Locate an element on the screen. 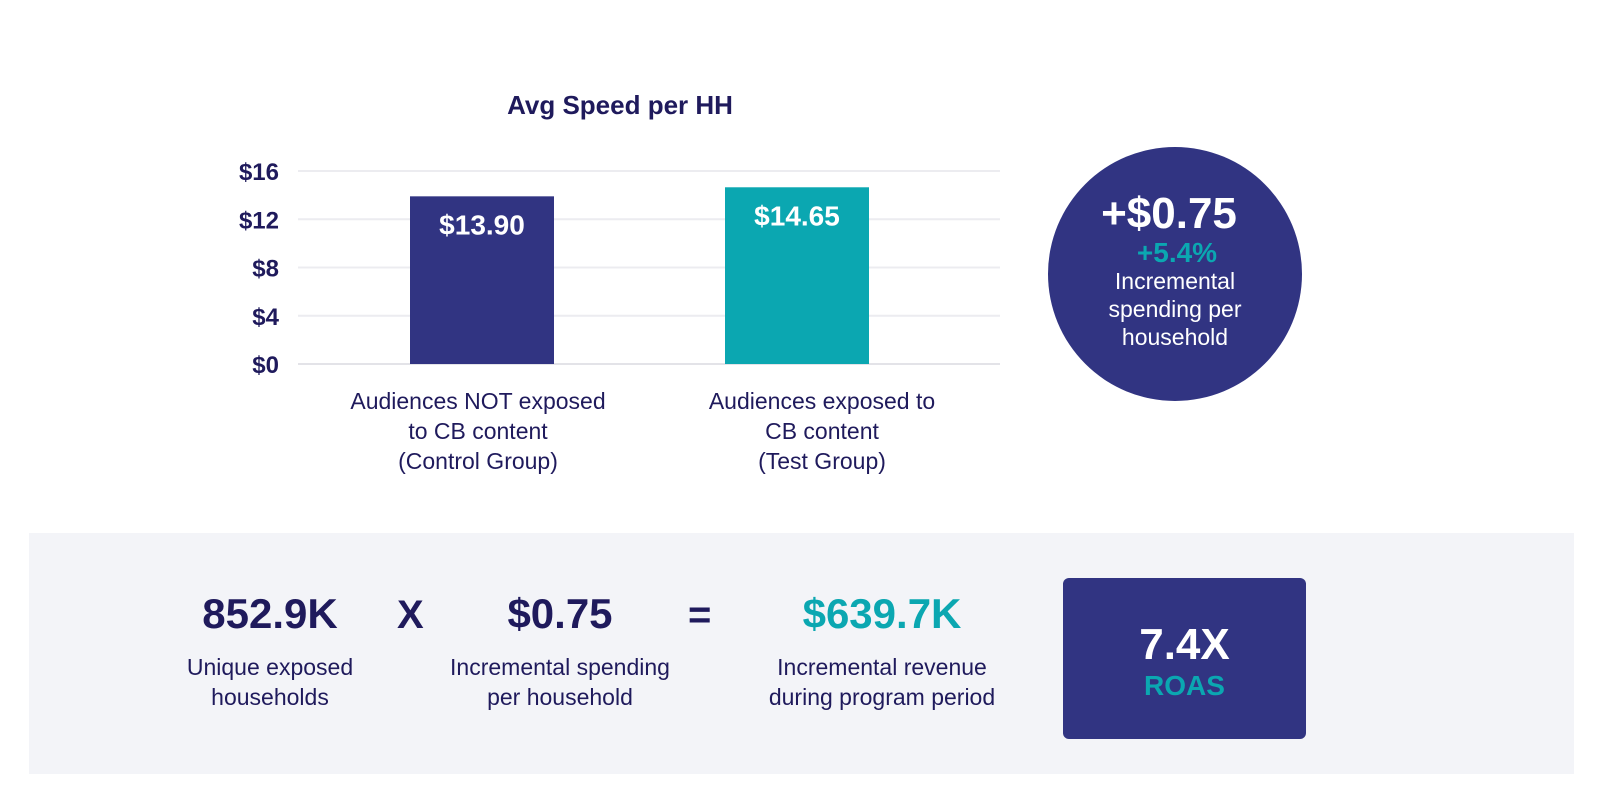 The height and width of the screenshot is (800, 1600). chart-title: Avg Speed per HH is located at coordinates (620, 105).